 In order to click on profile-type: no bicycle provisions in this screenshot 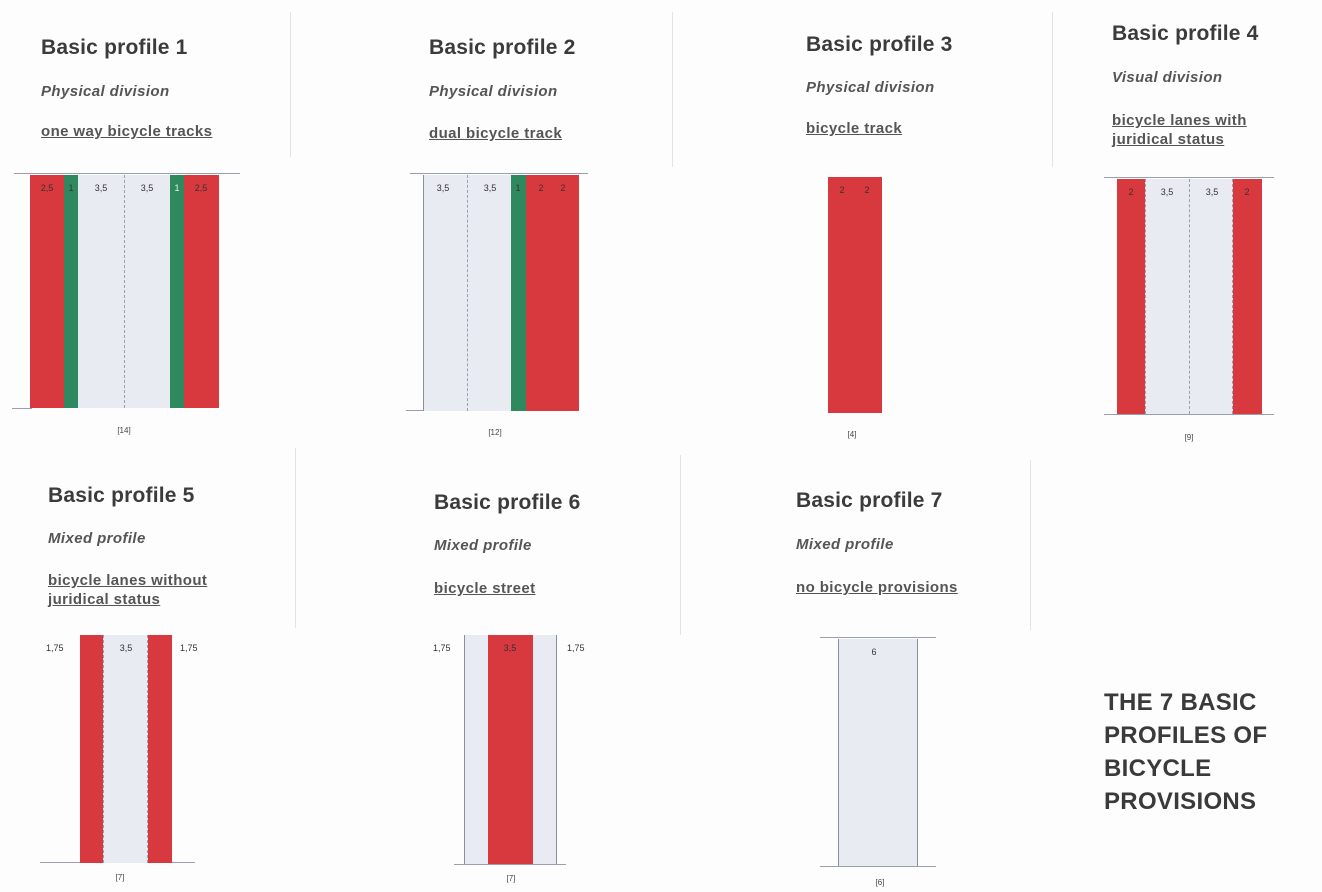, I will do `click(877, 587)`.